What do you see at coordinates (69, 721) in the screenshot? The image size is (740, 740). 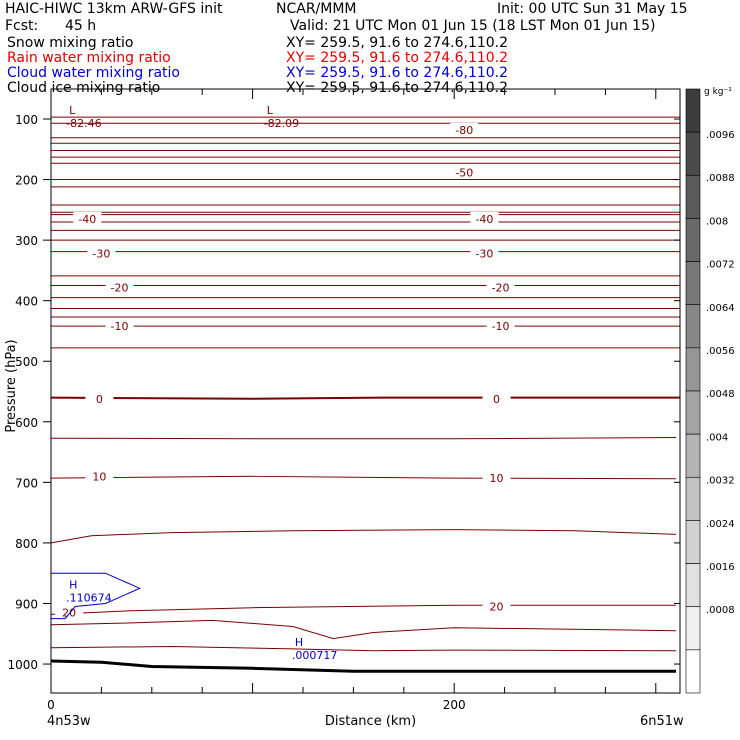 I see `x-endpoint-start: 4n53w` at bounding box center [69, 721].